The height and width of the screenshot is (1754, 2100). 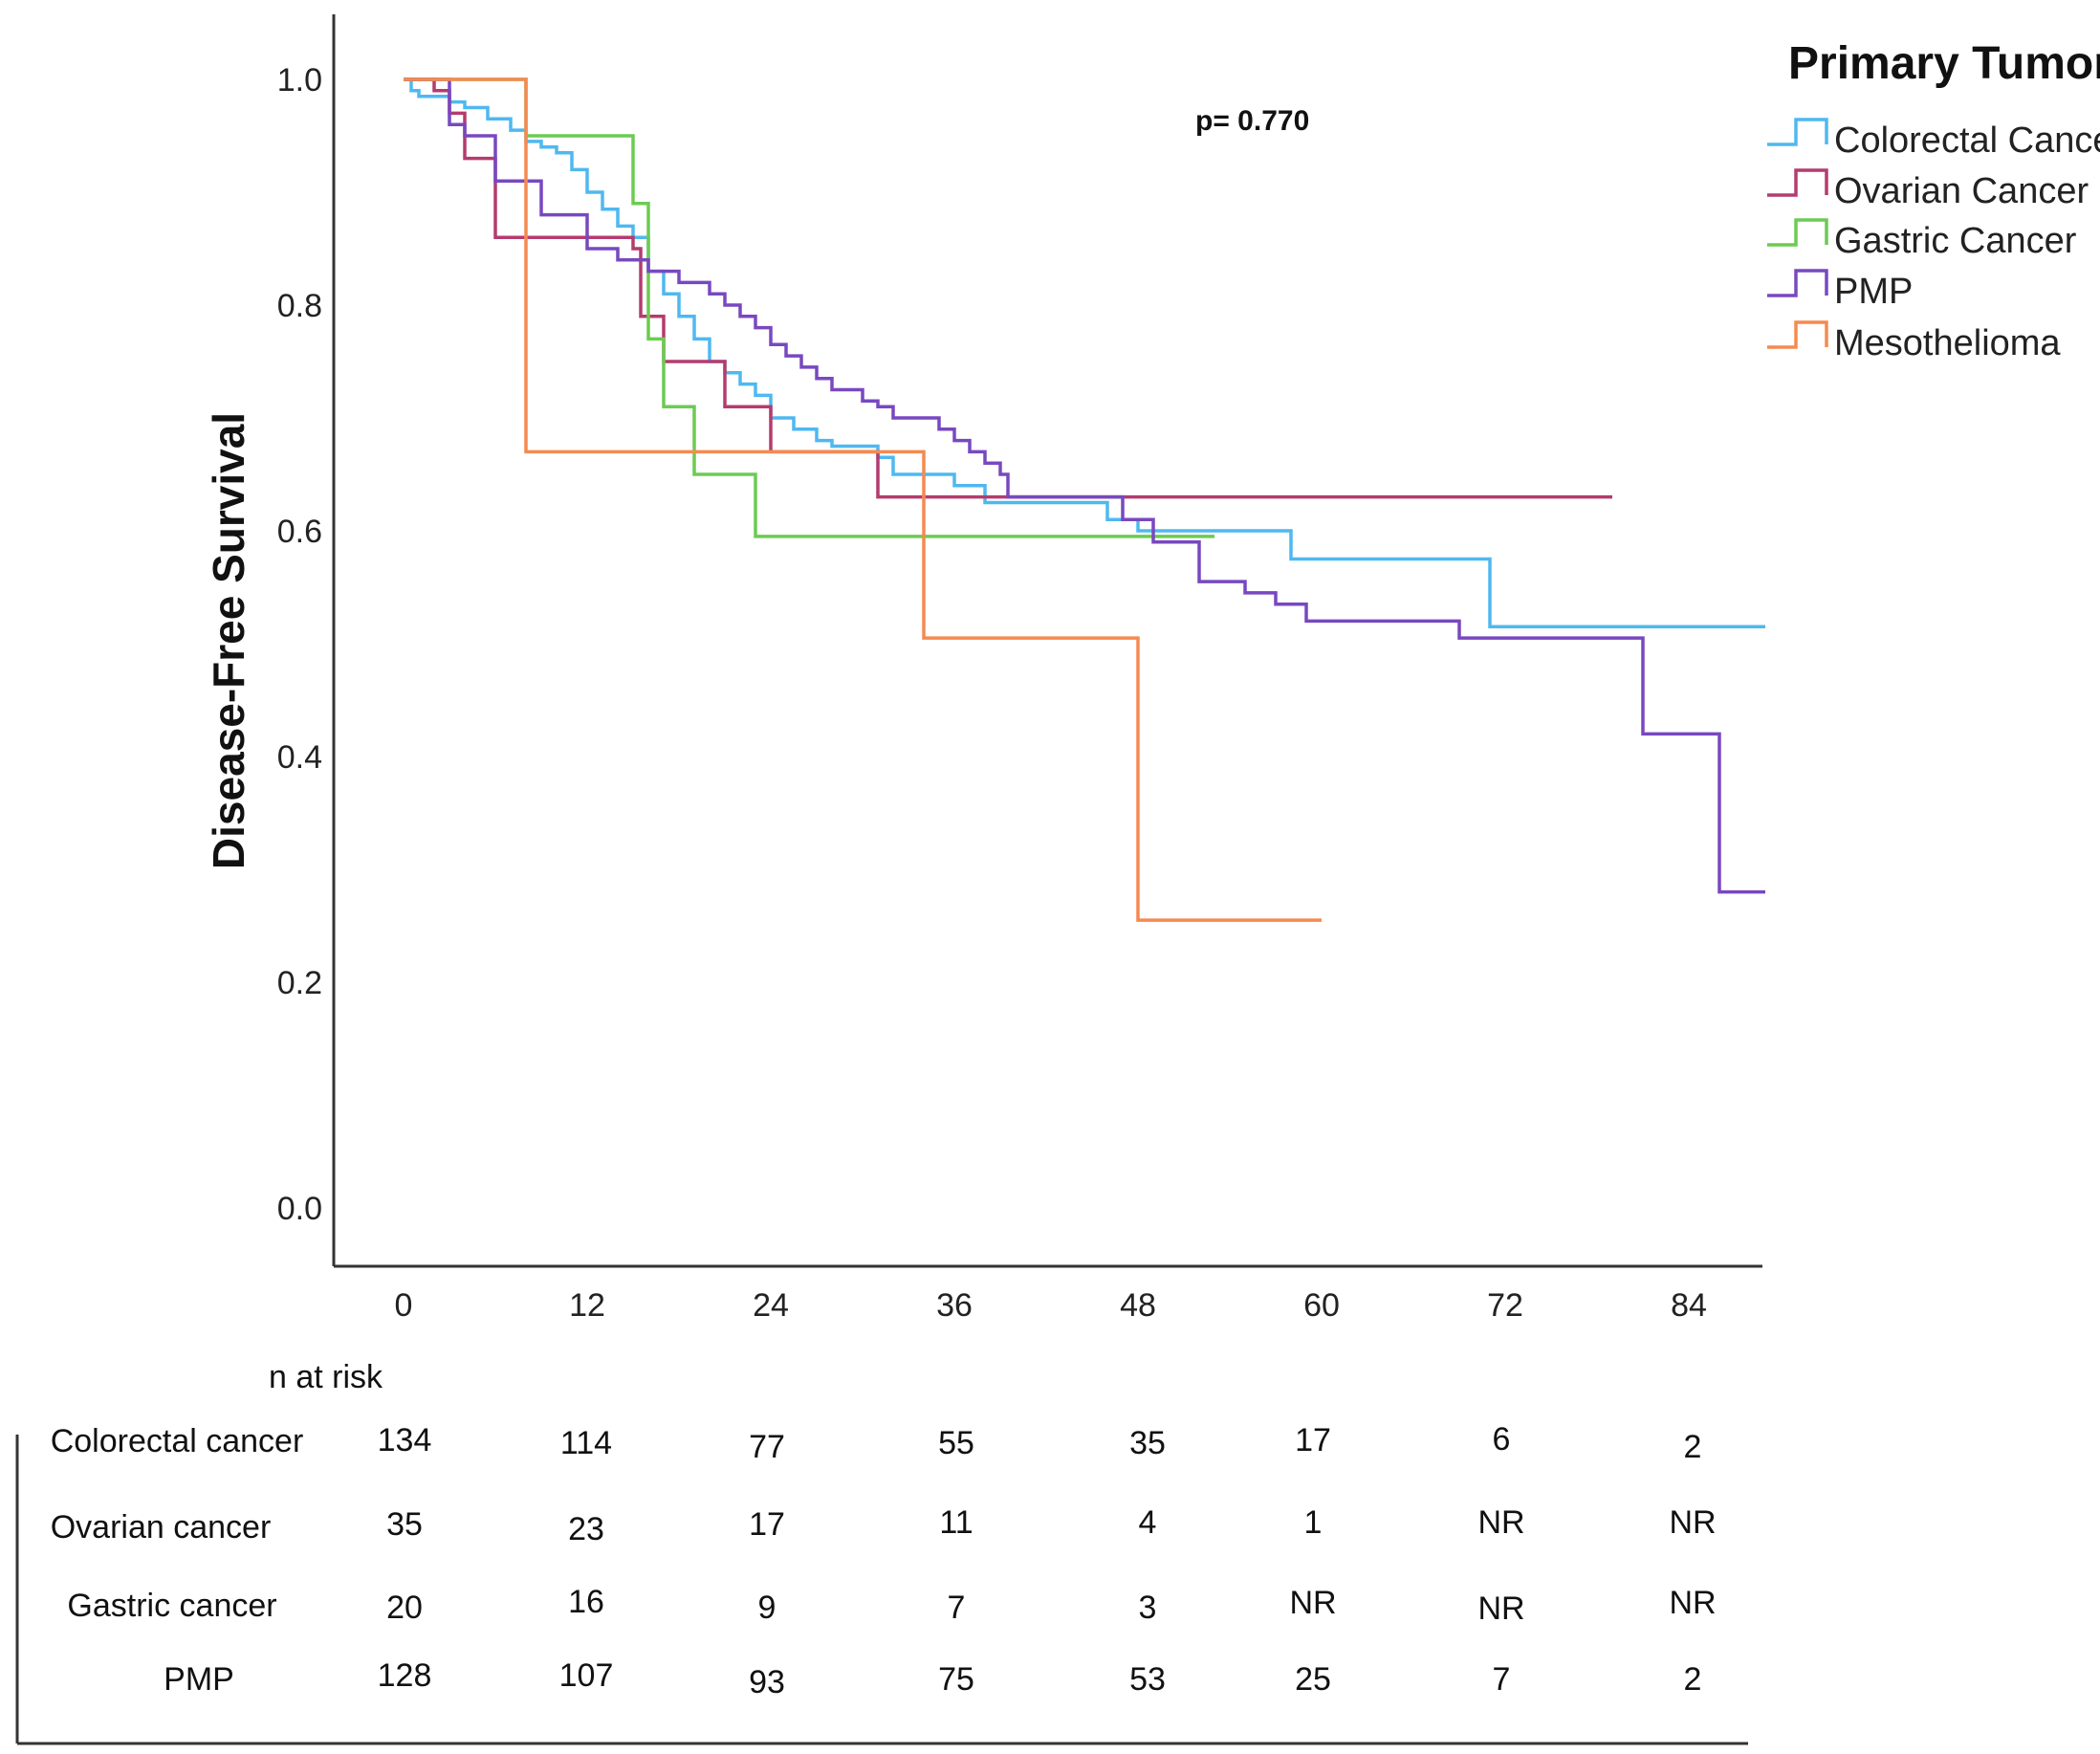 I want to click on legend-item: Gastric Cancer, so click(x=1922, y=239).